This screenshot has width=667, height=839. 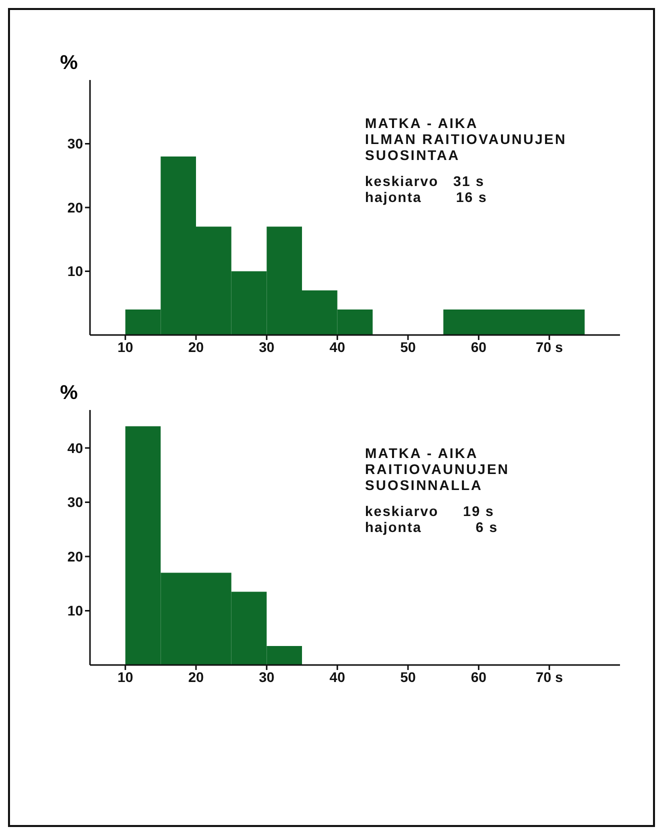 I want to click on annotation: SUOSINTAA, so click(x=413, y=155).